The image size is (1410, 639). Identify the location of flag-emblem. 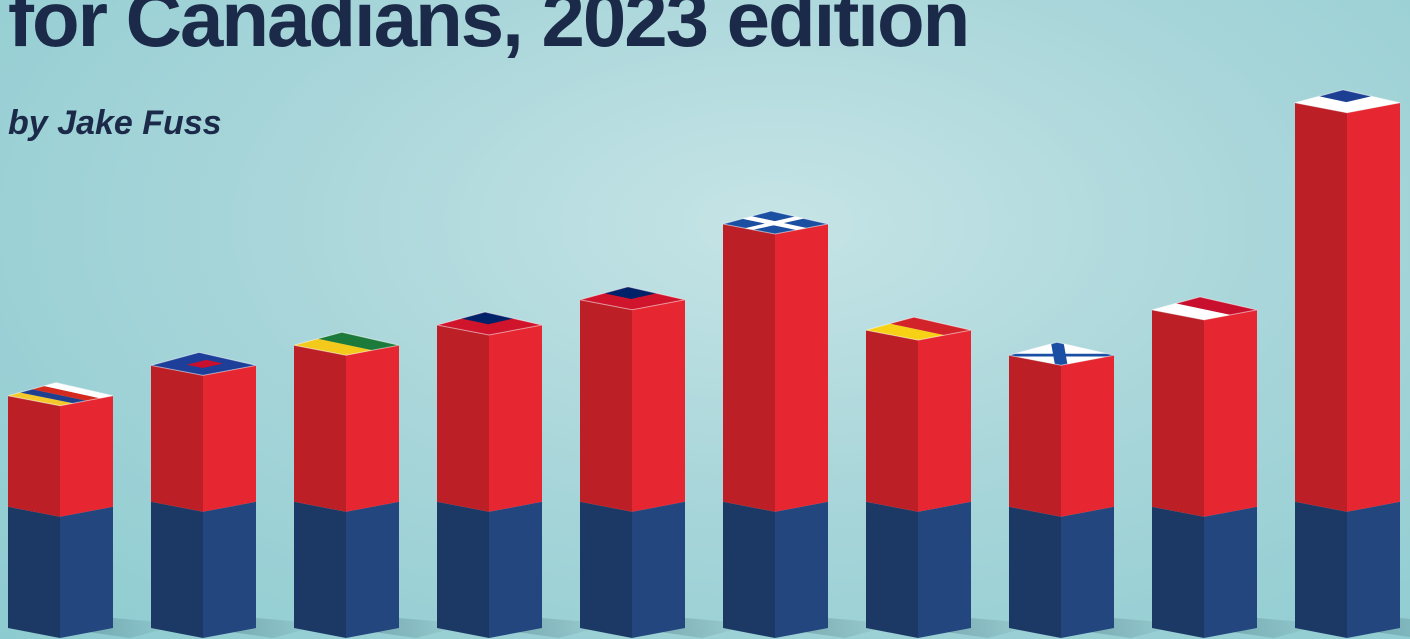
(205, 363).